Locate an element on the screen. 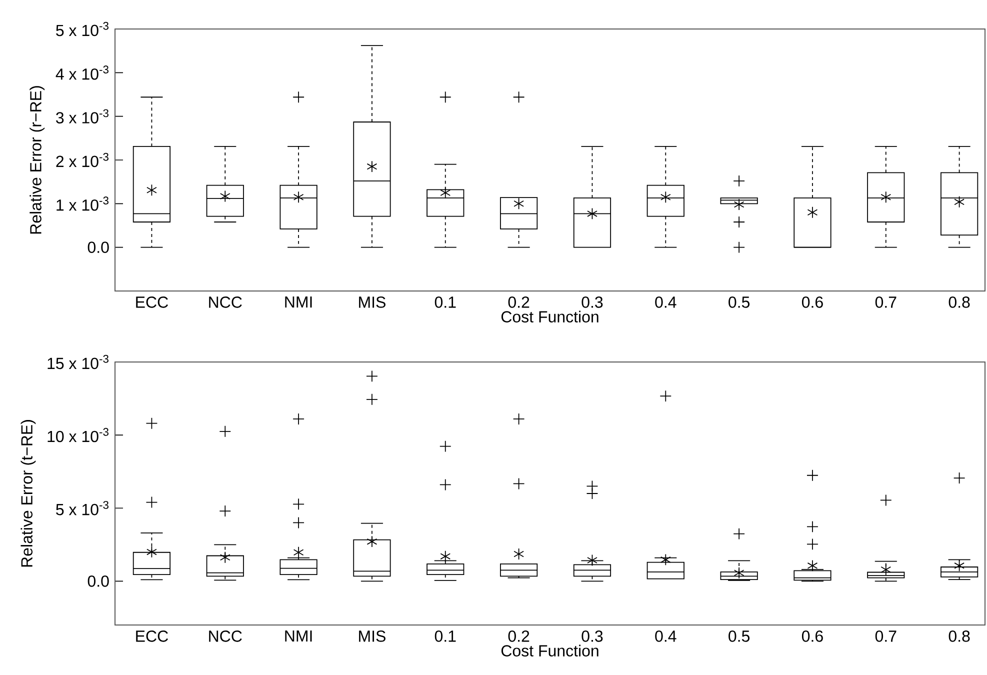 This screenshot has width=987, height=675. y-axis-title: Relative Error (r−RE) is located at coordinates (37, 160).